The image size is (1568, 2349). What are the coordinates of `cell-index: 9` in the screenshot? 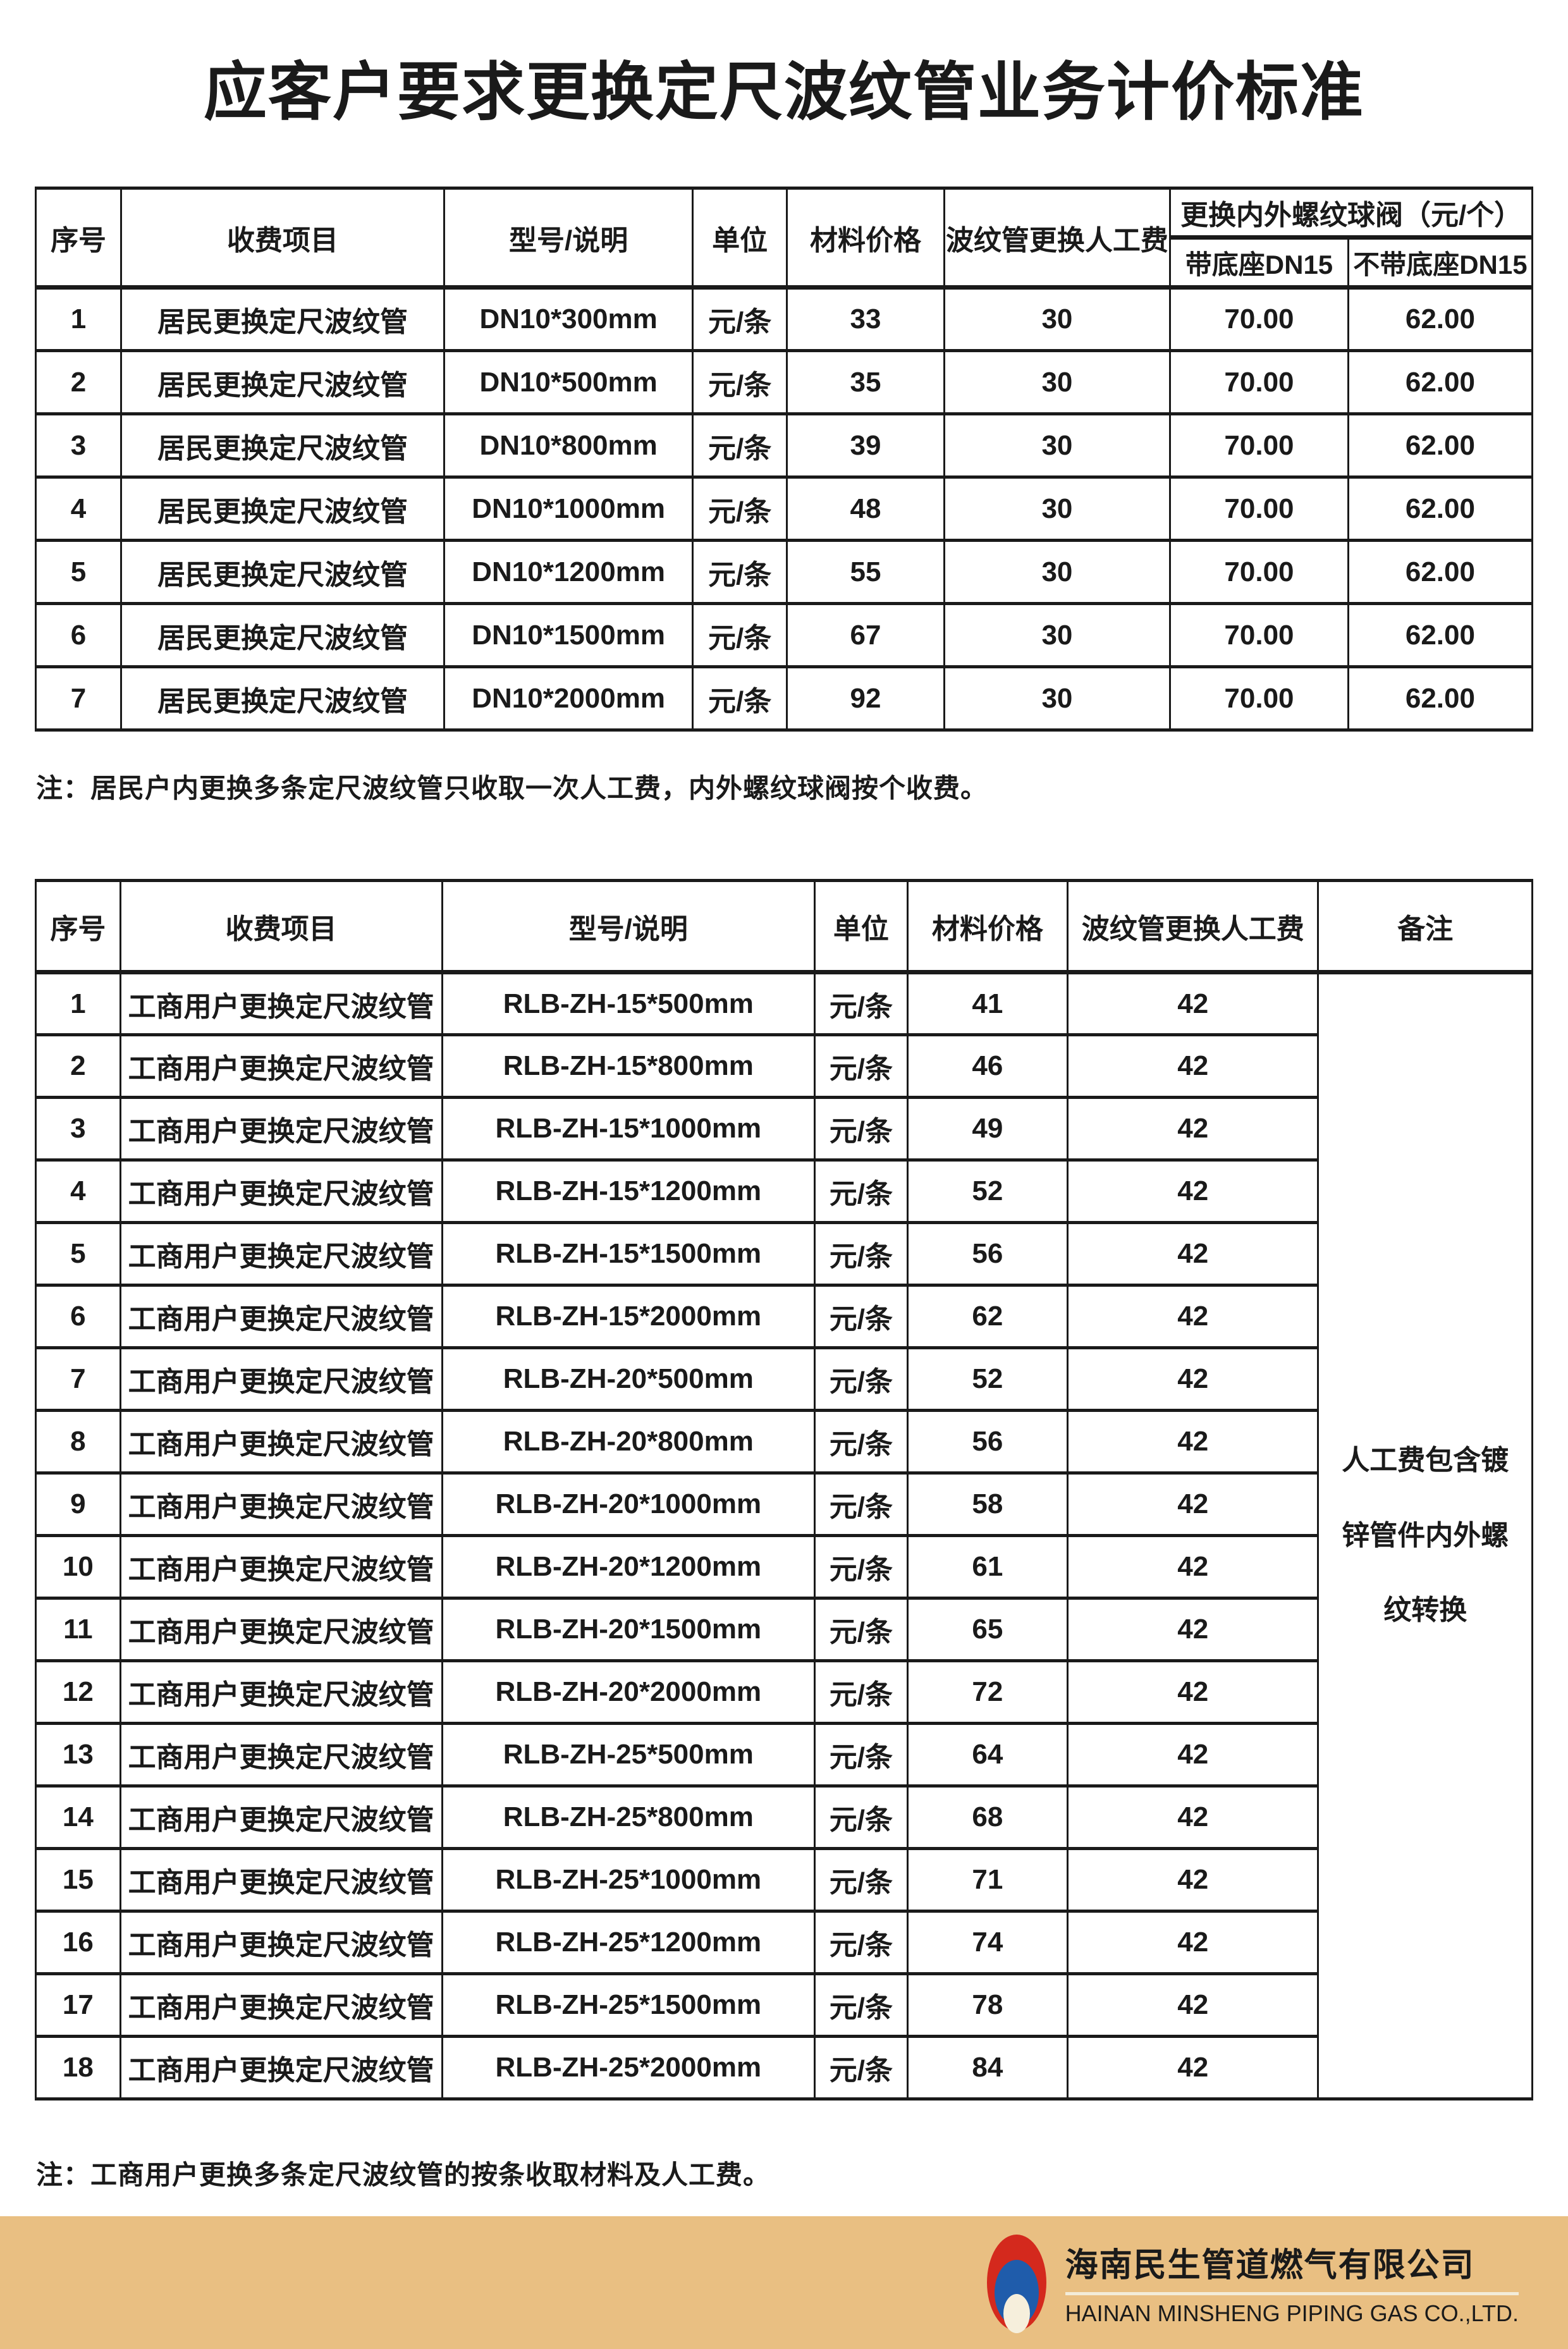 It's located at (78, 1504).